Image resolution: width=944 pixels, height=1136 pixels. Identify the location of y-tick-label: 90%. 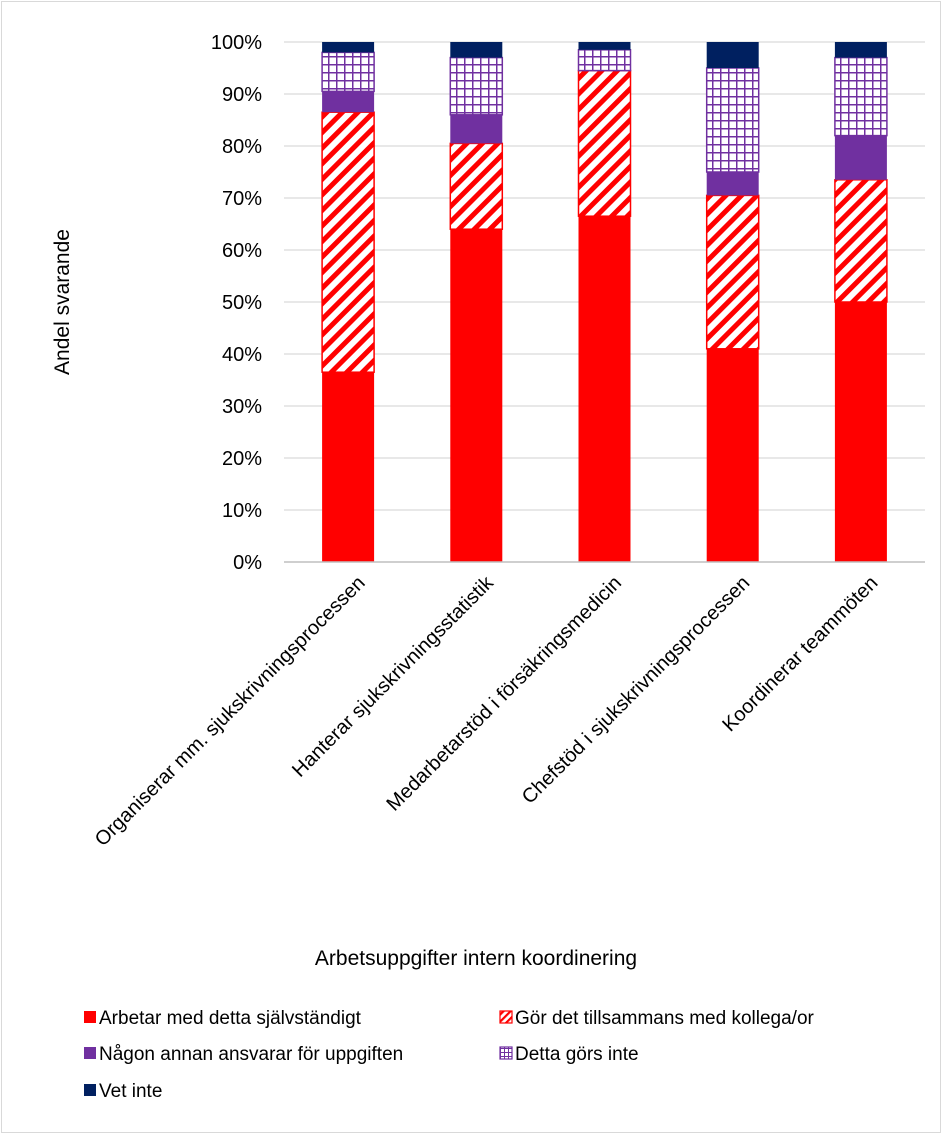
(242, 95).